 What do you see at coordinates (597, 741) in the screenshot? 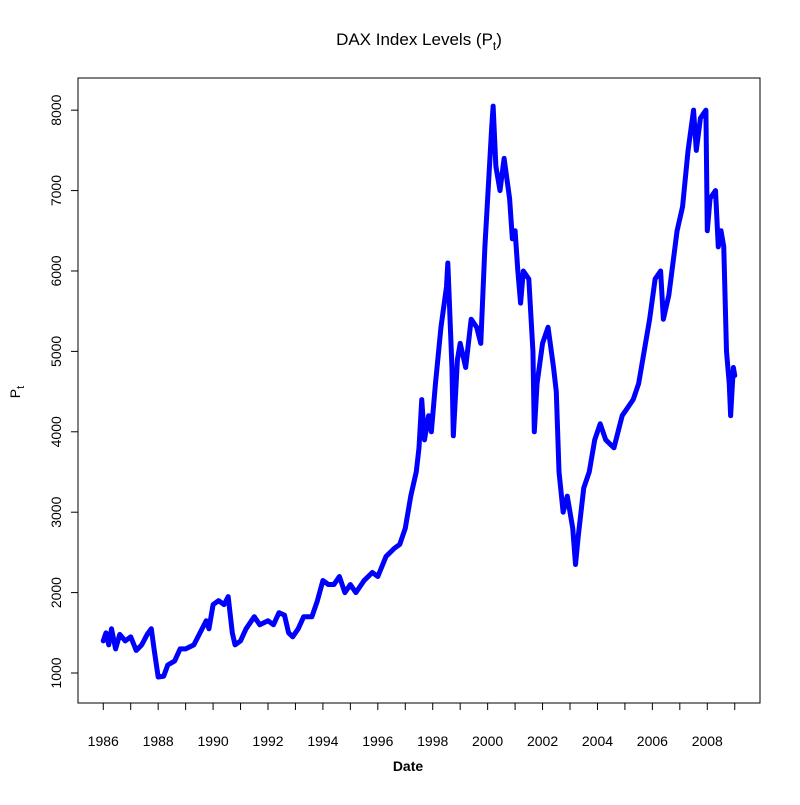
I see `x-tick-label: 2004` at bounding box center [597, 741].